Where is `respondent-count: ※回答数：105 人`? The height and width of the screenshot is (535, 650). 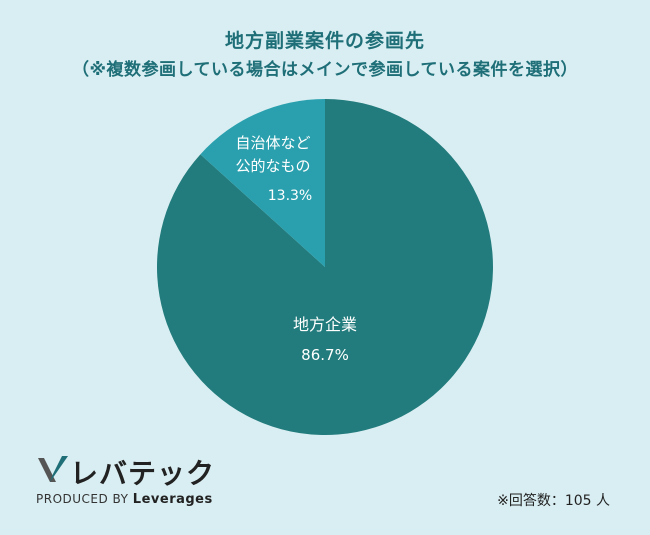
respondent-count: ※回答数：105 人 is located at coordinates (553, 501).